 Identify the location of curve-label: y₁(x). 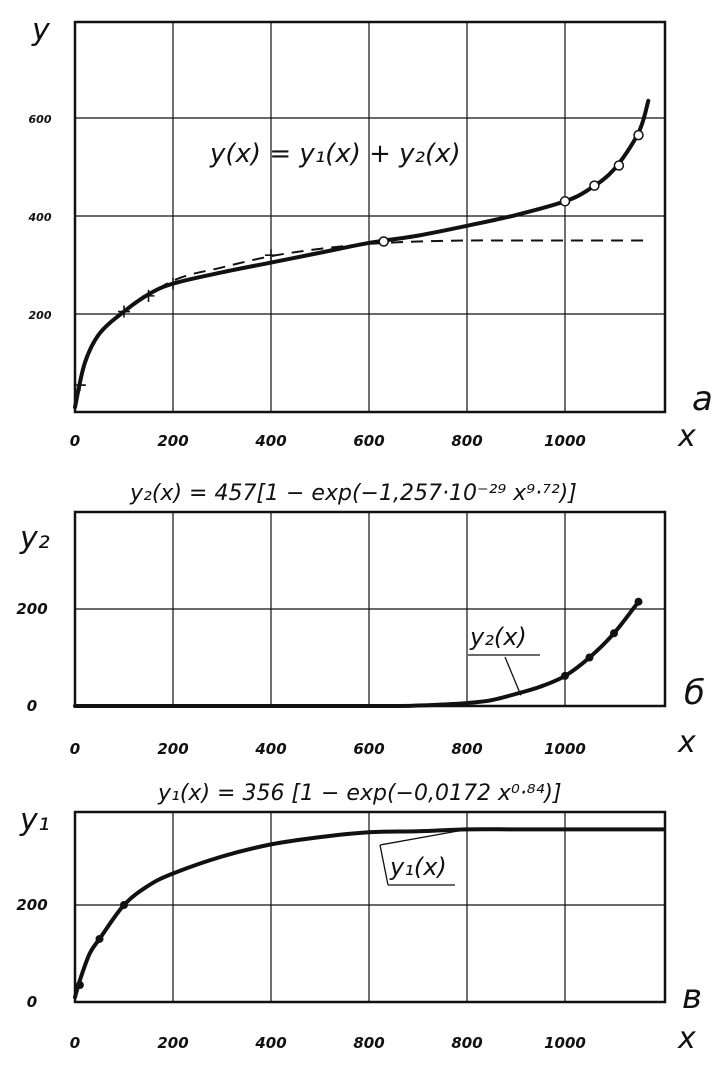
(418, 867).